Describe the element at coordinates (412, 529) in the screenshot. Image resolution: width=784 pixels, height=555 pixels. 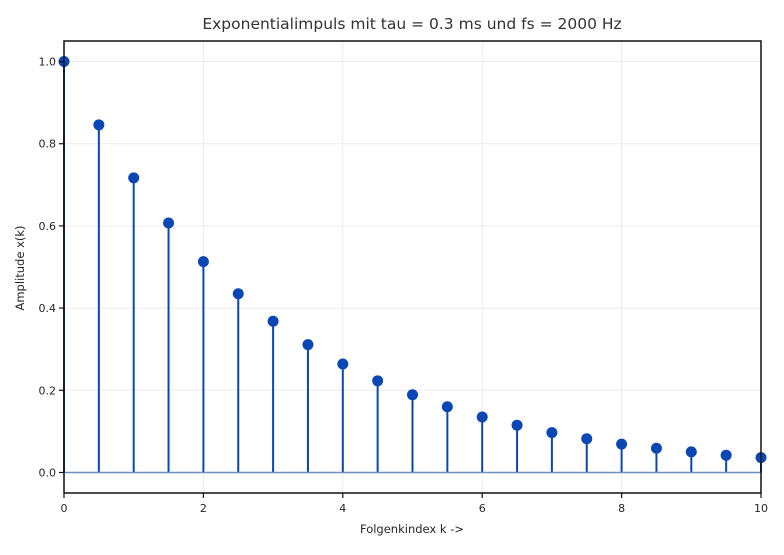
I see `x-axis-label: Folgenkindex k ->` at that location.